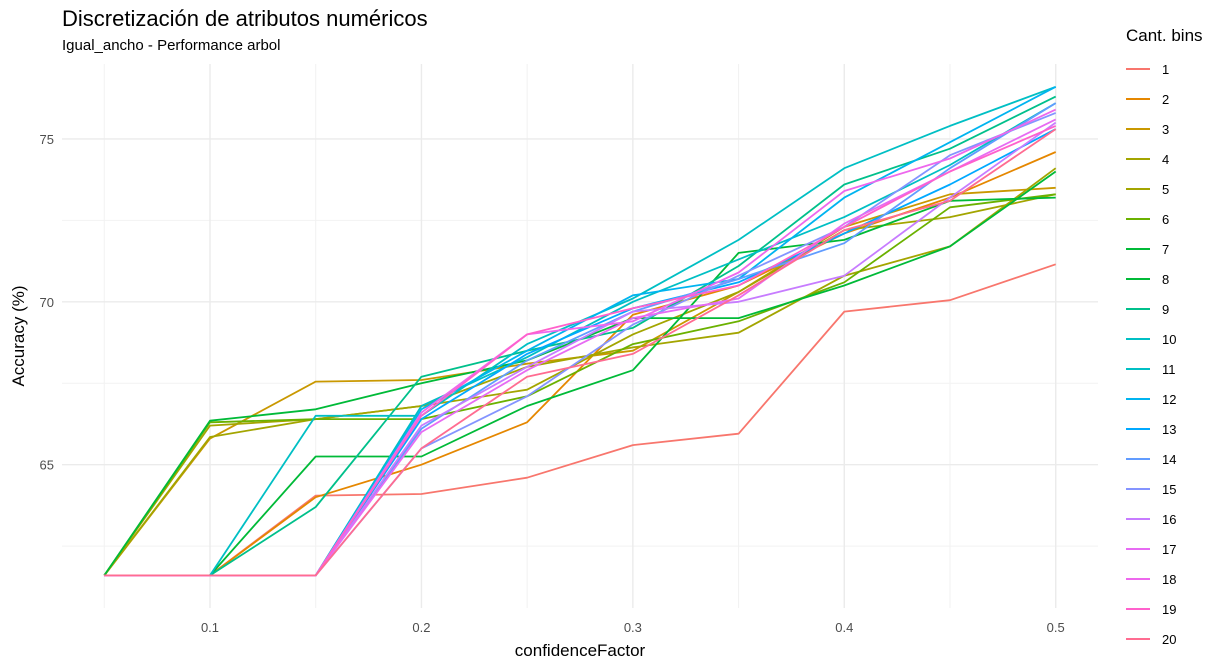  Describe the element at coordinates (1176, 309) in the screenshot. I see `legend-item-9: 9` at that location.